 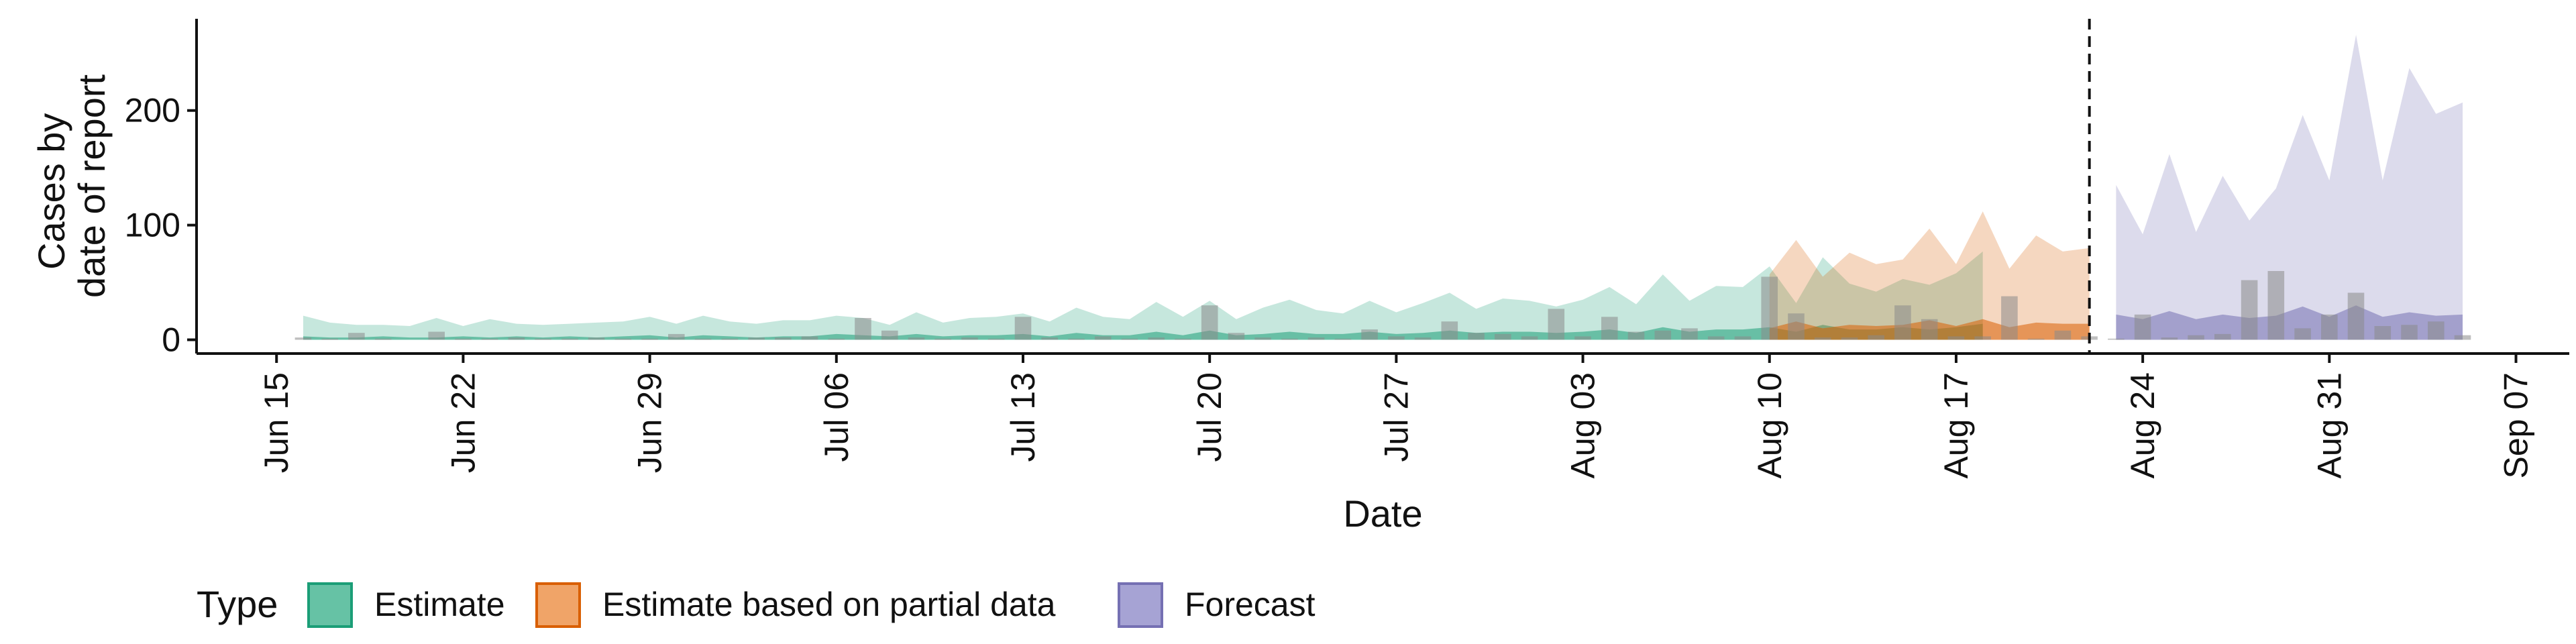 I want to click on x-tick-label: Aug 31, so click(x=2329, y=425).